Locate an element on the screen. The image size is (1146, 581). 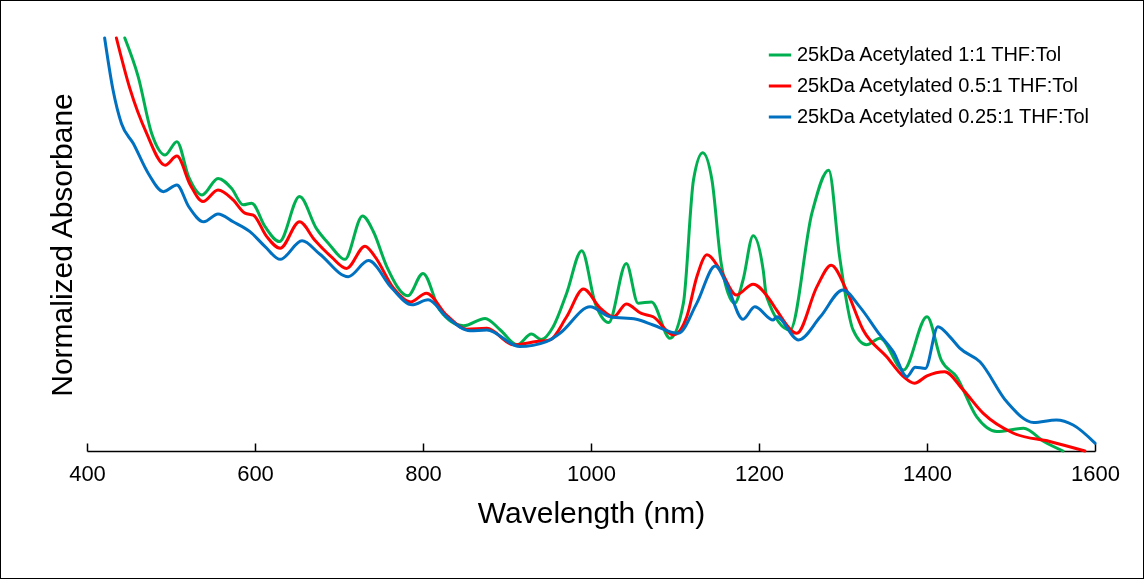
x-tick-label: 400 is located at coordinates (87, 473).